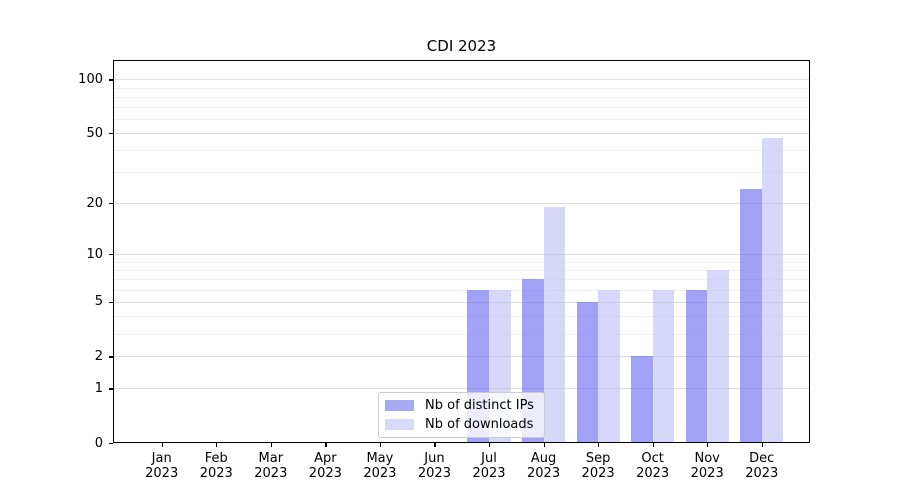 This screenshot has height=500, width=900. I want to click on y-tick-label: 5, so click(98, 302).